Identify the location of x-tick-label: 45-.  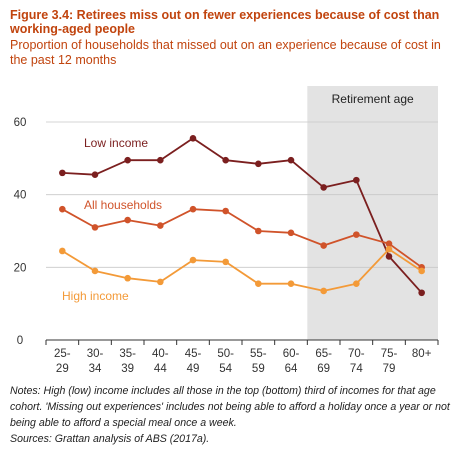
(193, 354).